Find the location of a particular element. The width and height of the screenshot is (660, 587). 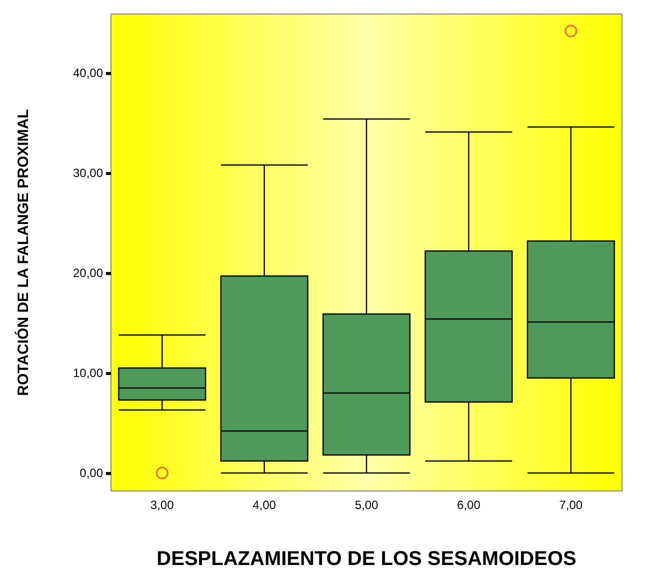

y-tick-label: 40,00 is located at coordinates (88, 73).